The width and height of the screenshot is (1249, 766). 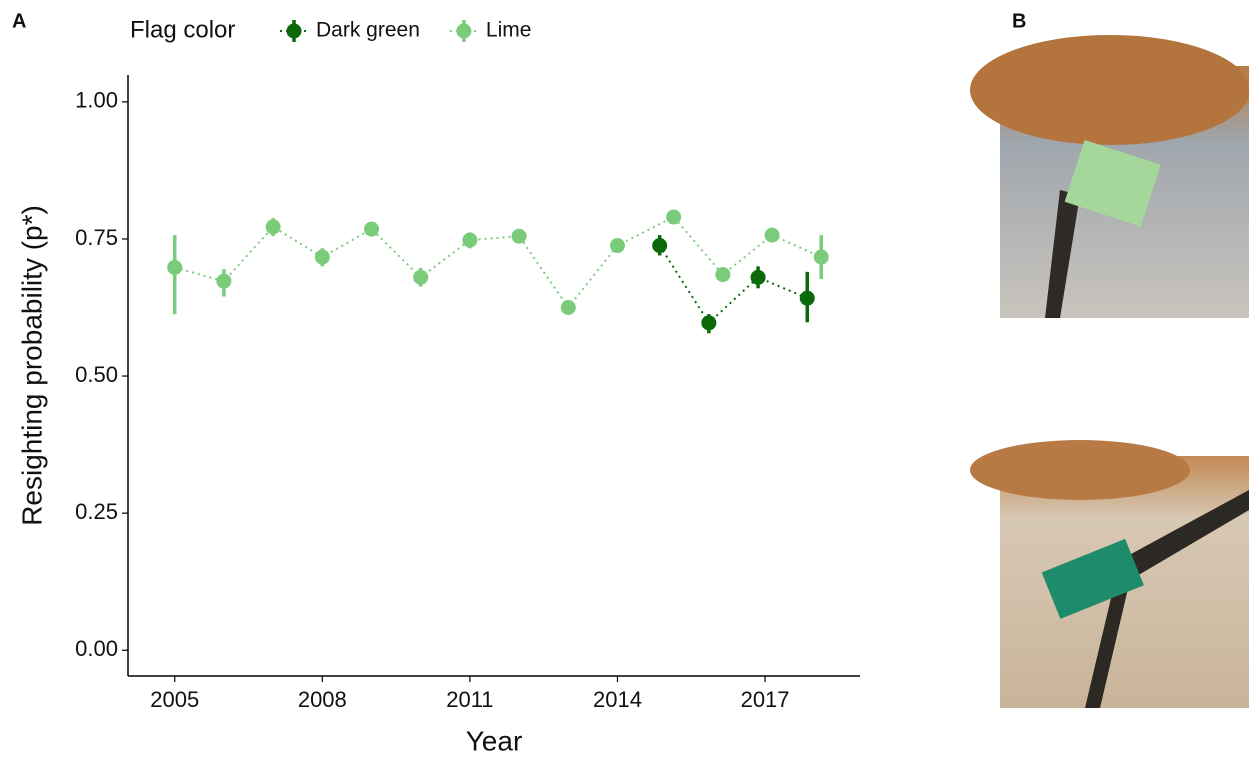 What do you see at coordinates (368, 30) in the screenshot?
I see `legend-label: Dark green` at bounding box center [368, 30].